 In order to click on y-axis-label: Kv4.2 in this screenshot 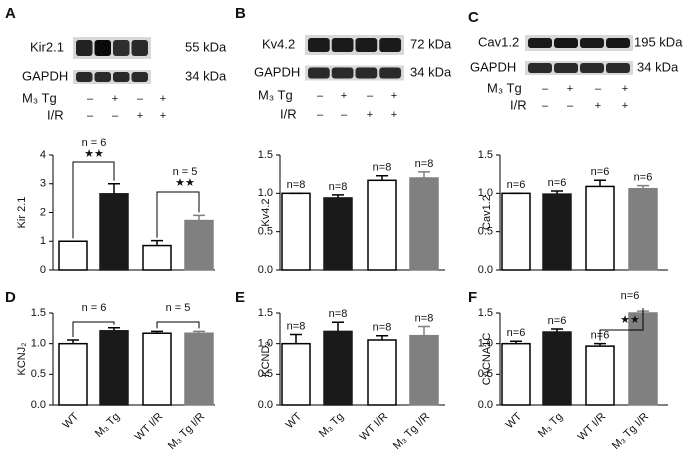, I will do `click(266, 212)`.